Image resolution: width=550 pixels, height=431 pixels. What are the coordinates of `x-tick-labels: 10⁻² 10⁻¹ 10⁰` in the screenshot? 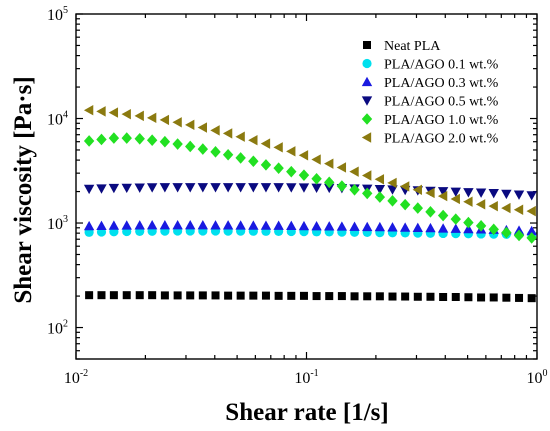 It's located at (306, 377).